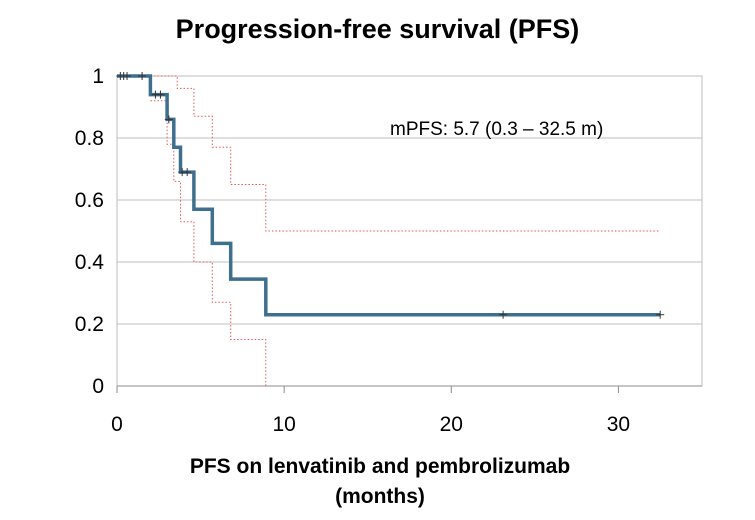  What do you see at coordinates (117, 424) in the screenshot?
I see `x-tick-label-0: 0` at bounding box center [117, 424].